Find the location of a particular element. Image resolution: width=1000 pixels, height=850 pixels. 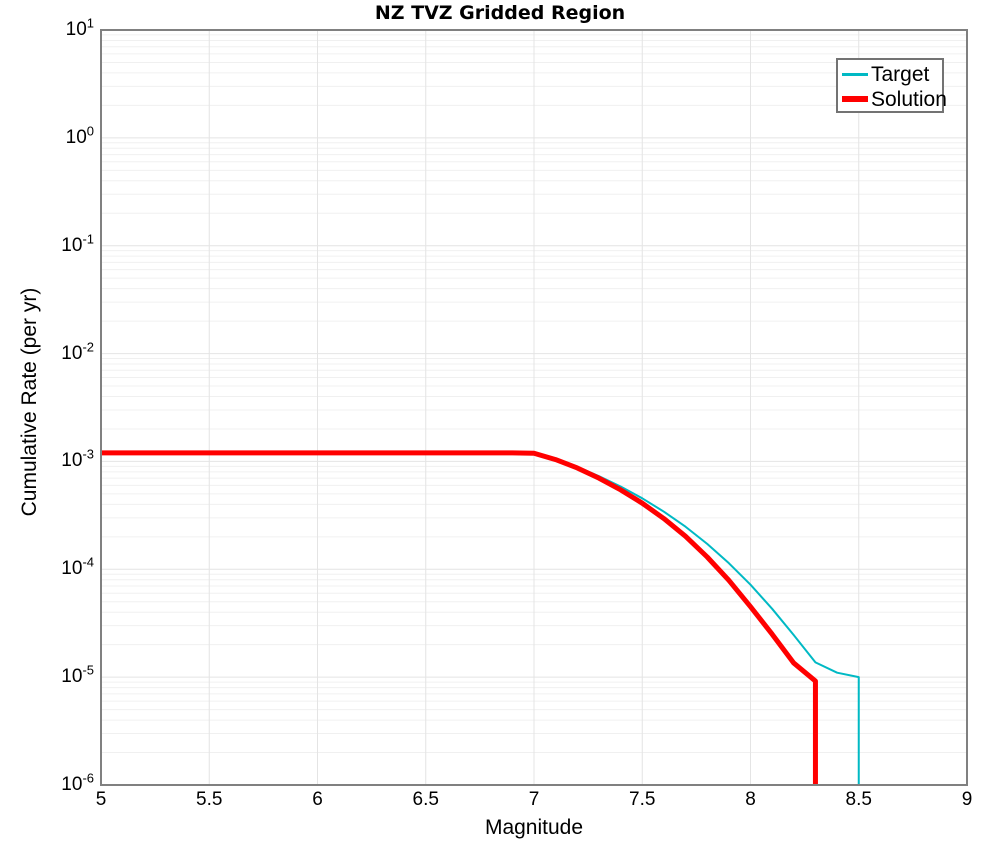

x-tick-label: 8 is located at coordinates (750, 799).